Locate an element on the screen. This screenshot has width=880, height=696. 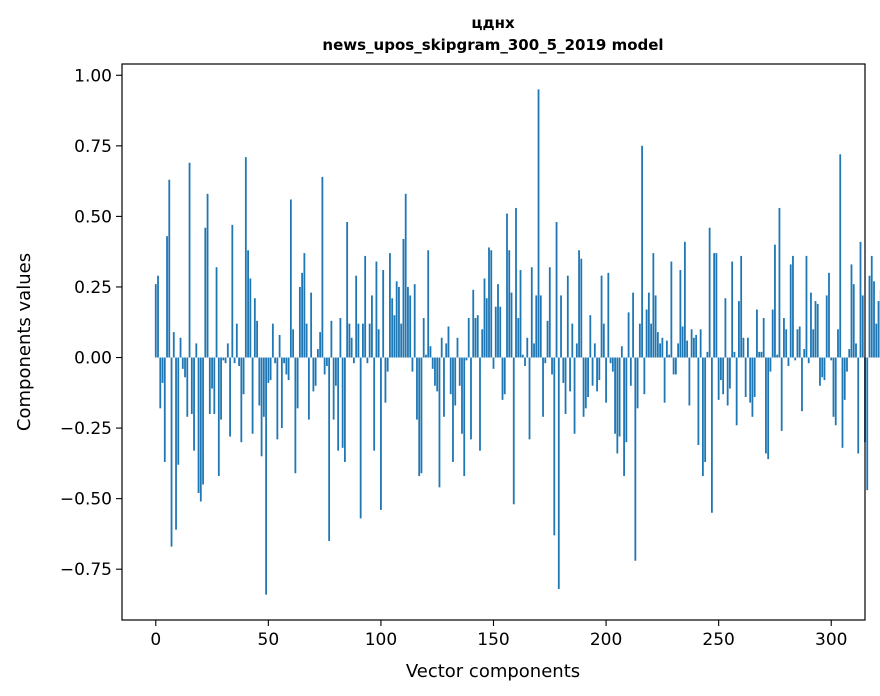
y-tick-label: 1.00 is located at coordinates (93, 76).